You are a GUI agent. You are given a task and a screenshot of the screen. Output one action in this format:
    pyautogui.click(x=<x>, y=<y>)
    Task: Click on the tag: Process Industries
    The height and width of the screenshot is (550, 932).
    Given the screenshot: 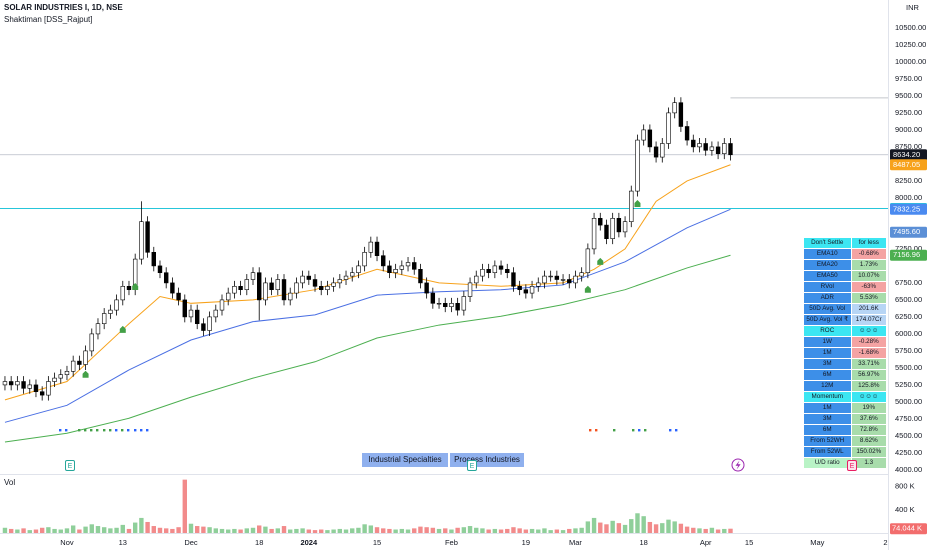 What is the action you would take?
    pyautogui.click(x=487, y=459)
    